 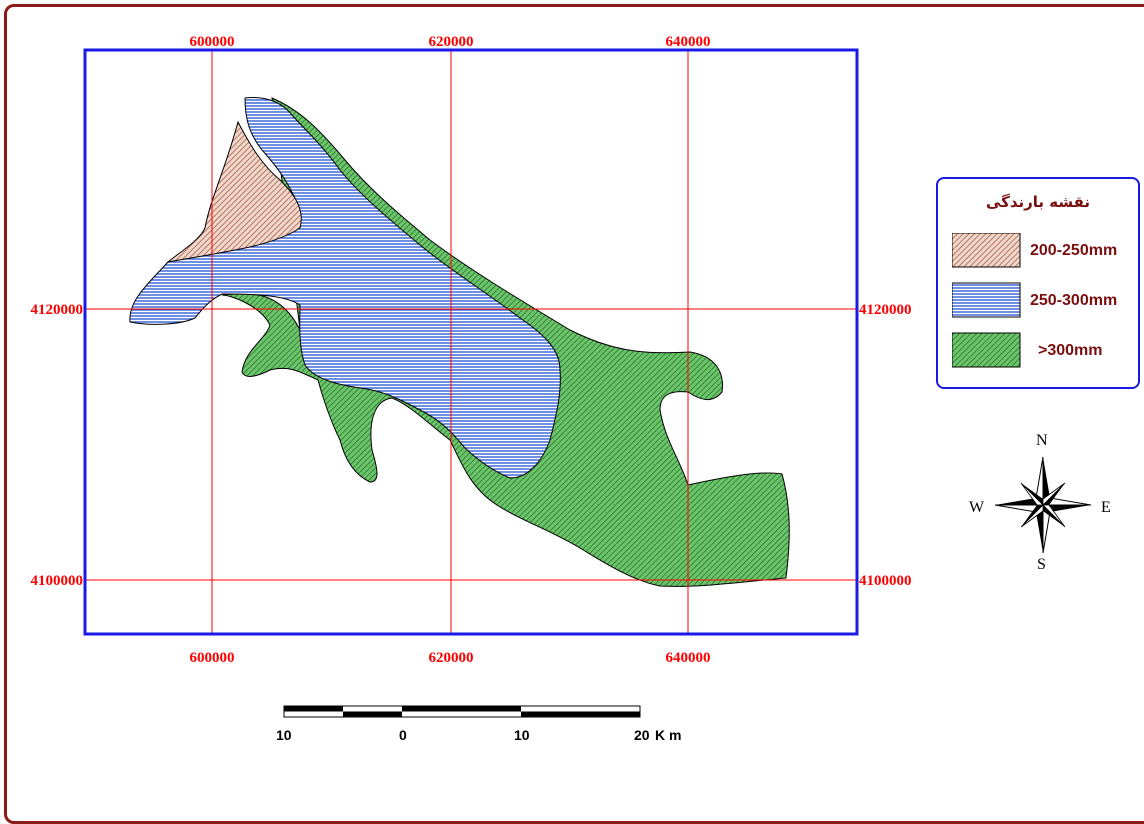 What do you see at coordinates (57, 310) in the screenshot?
I see `y-tick-left-4120000: 4120000` at bounding box center [57, 310].